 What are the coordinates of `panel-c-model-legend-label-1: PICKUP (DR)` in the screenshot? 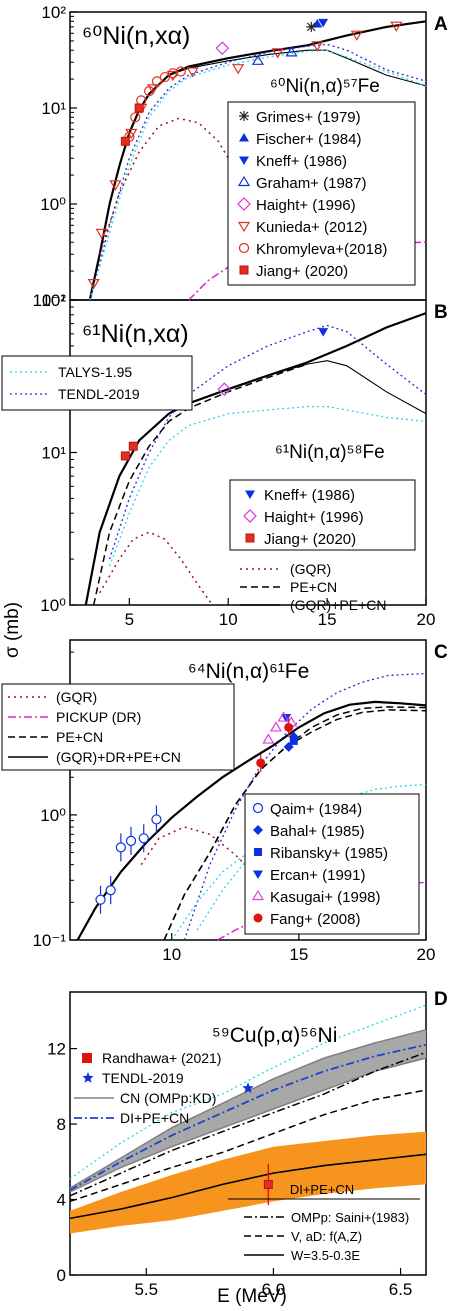 It's located at (98, 717).